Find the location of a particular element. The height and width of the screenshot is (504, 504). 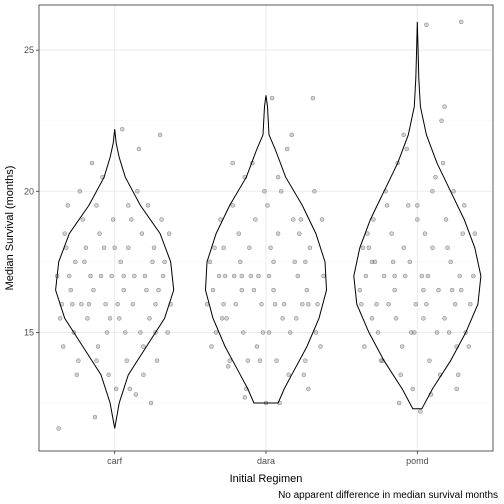

x-axis-title: Initial Regimen is located at coordinates (266, 479).